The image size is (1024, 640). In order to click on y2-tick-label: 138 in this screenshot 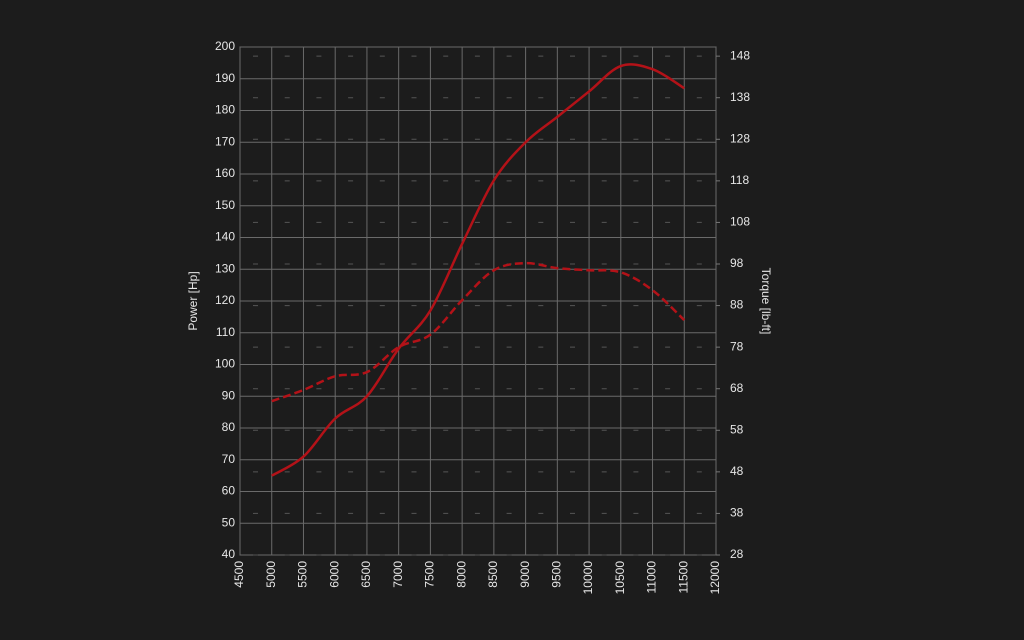, I will do `click(740, 97)`.